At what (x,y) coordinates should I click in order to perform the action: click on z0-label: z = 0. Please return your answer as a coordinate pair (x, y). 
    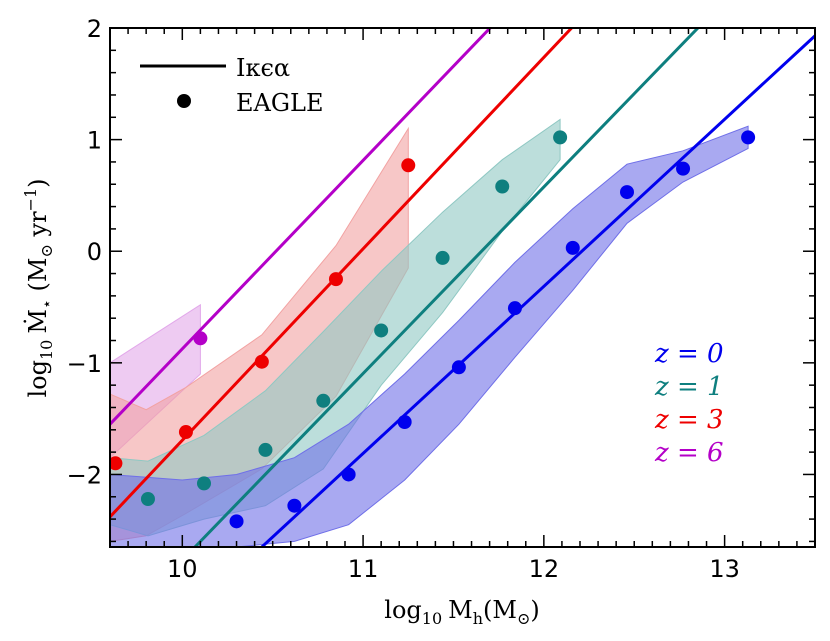
    Looking at the image, I should click on (689, 354).